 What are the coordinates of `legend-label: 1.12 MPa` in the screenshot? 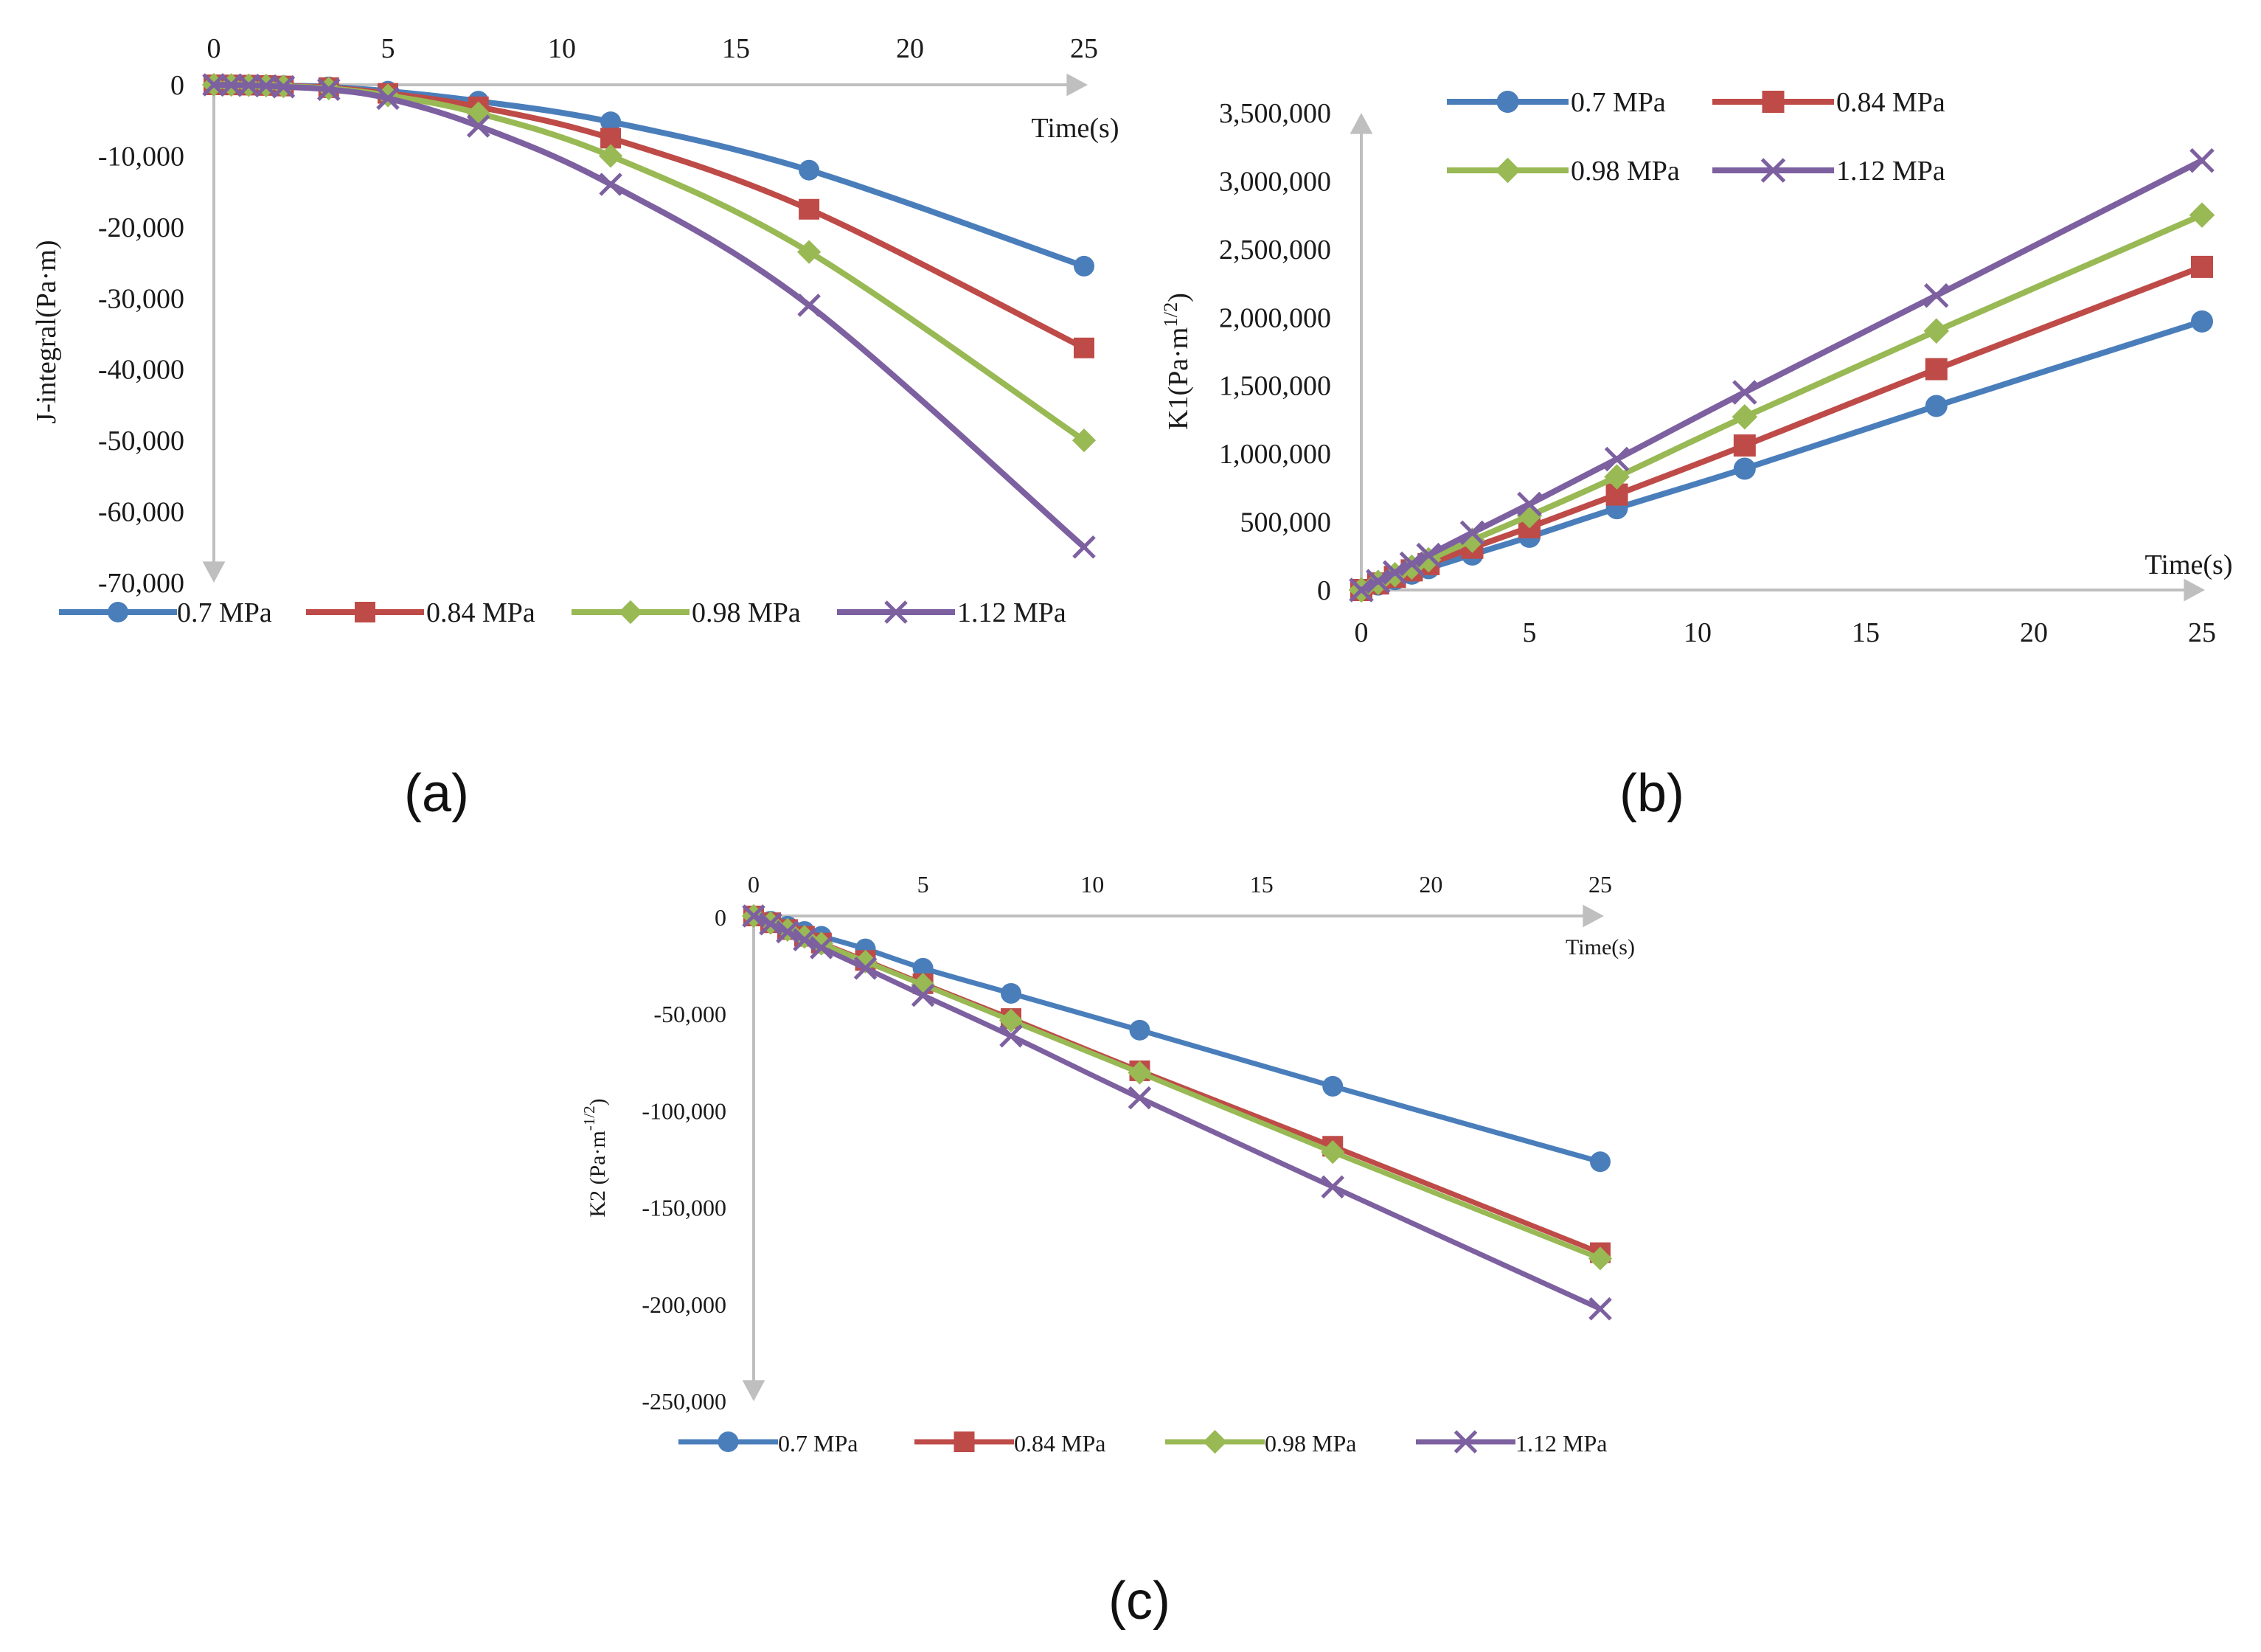 It's located at (1011, 612).